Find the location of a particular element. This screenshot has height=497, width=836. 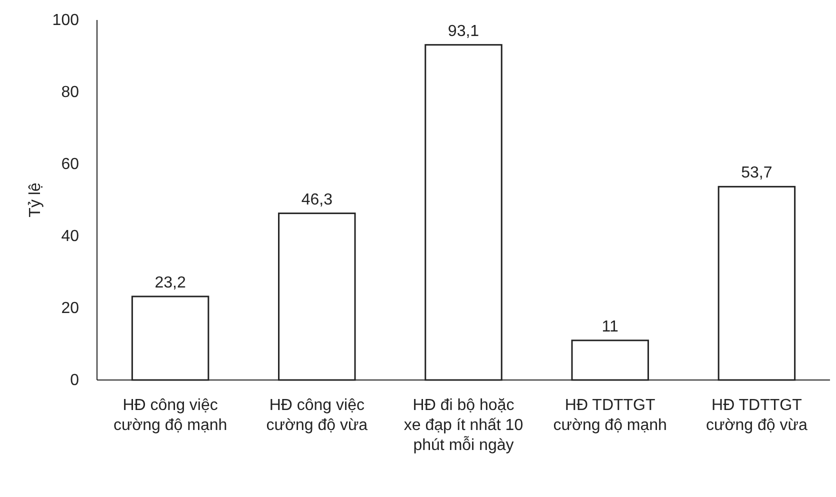

y-tick-label: 80 is located at coordinates (70, 93).